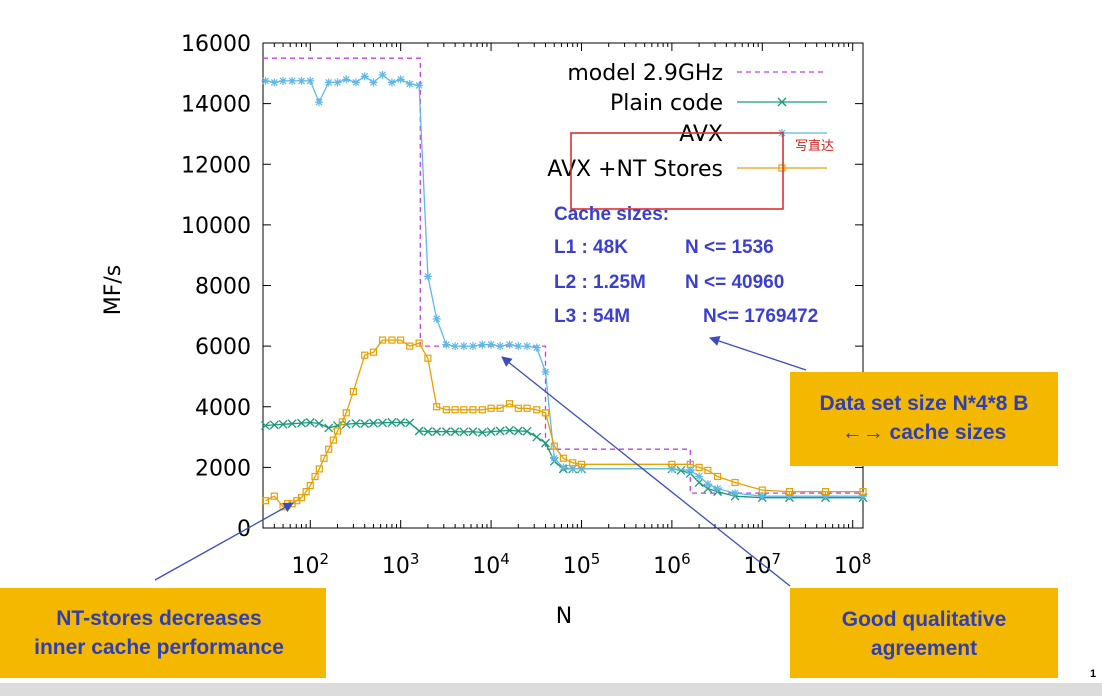 Image resolution: width=1102 pixels, height=696 pixels. Describe the element at coordinates (216, 226) in the screenshot. I see `y-tick-label: 10000` at that location.